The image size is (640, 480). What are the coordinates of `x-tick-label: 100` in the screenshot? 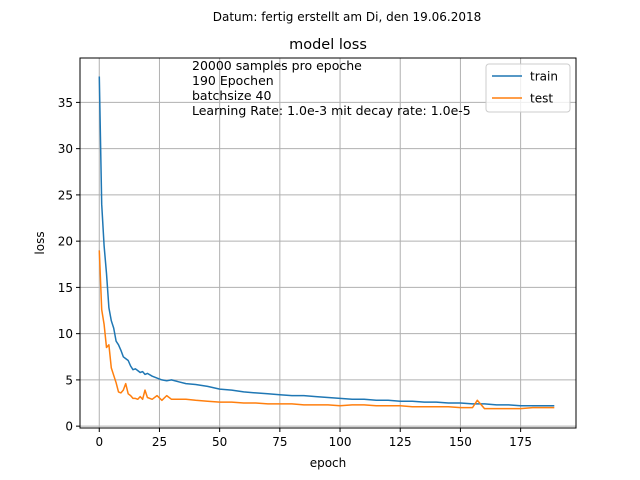 It's located at (340, 442).